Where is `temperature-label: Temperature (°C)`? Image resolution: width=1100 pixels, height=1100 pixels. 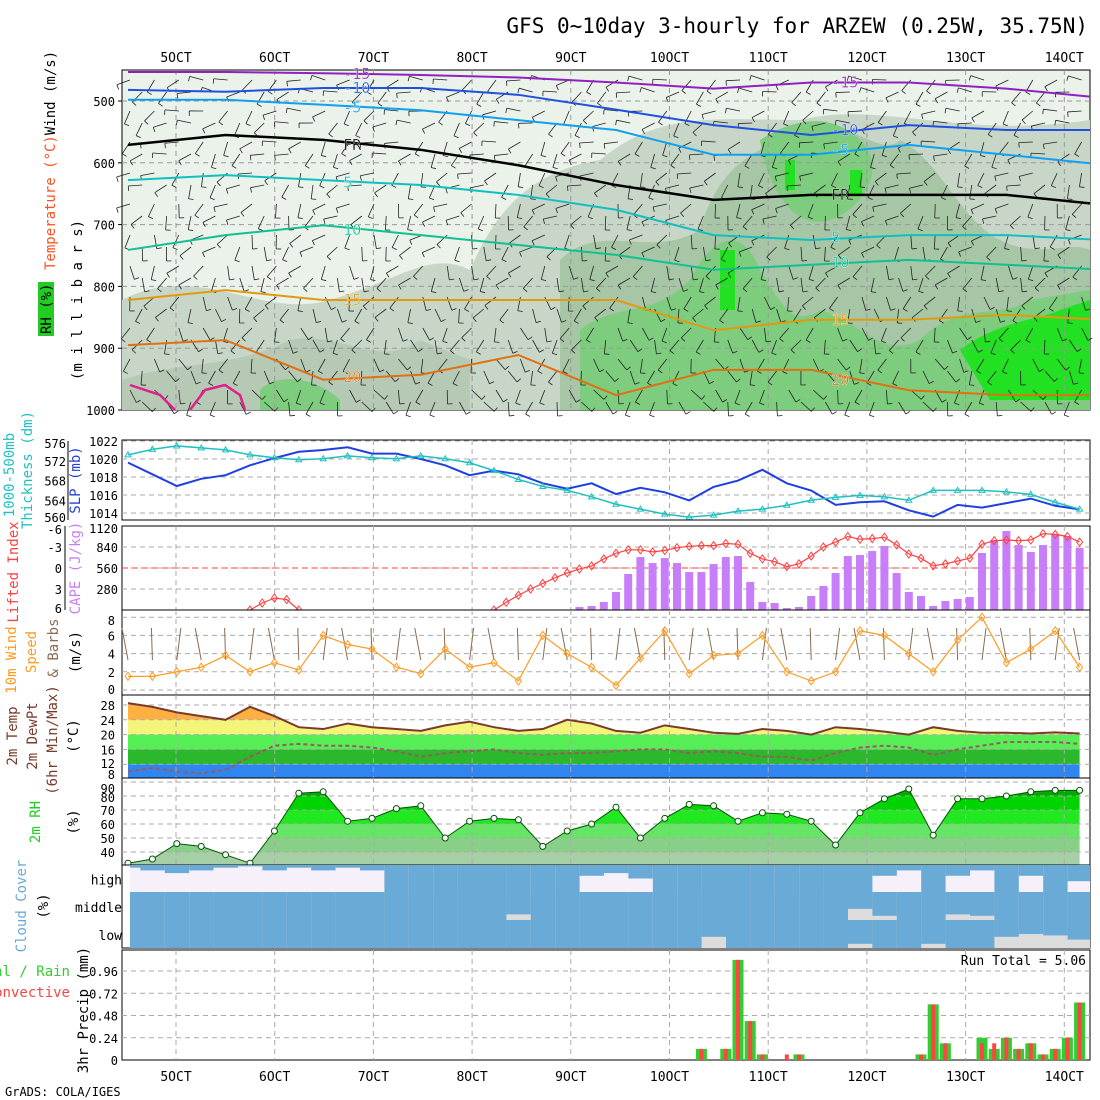 temperature-label: Temperature (°C) is located at coordinates (51, 202).